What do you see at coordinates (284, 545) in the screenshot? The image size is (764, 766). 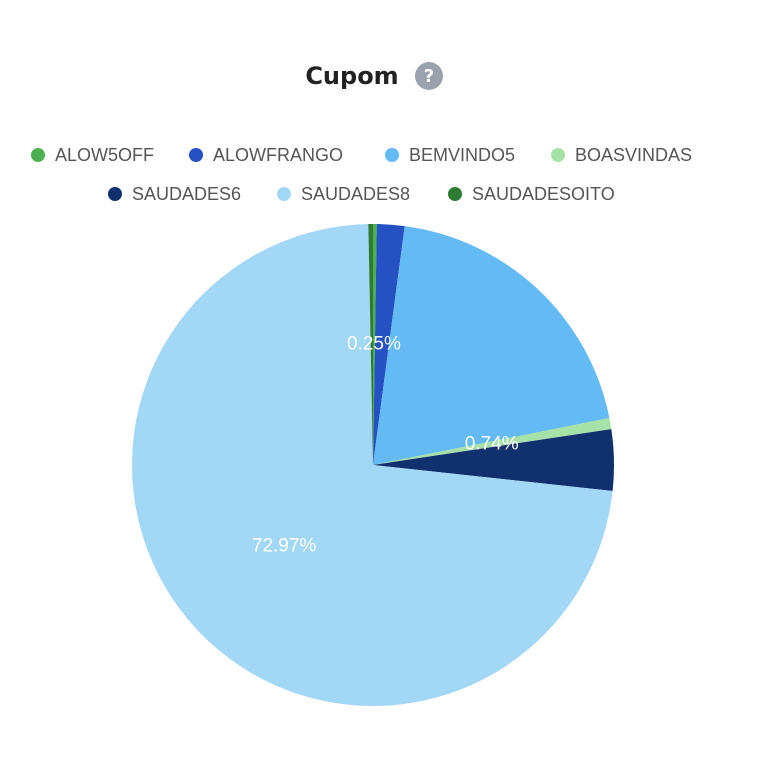 I see `value-label: 72.97%` at bounding box center [284, 545].